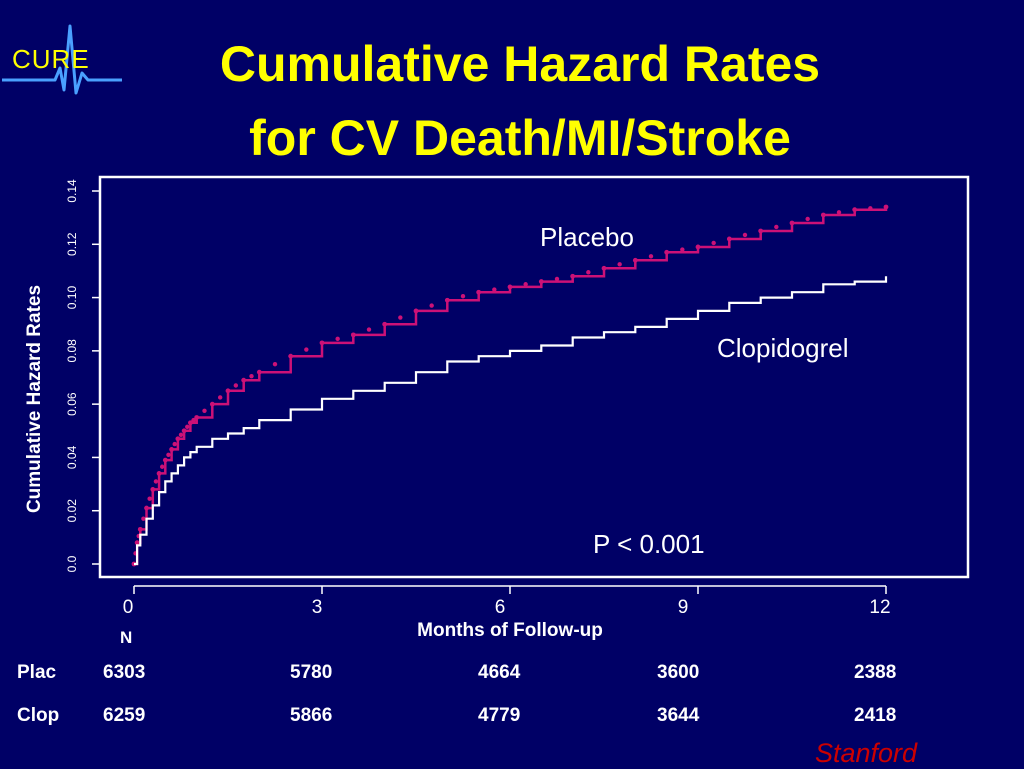  What do you see at coordinates (311, 672) in the screenshot?
I see `n-table-cell: 5780` at bounding box center [311, 672].